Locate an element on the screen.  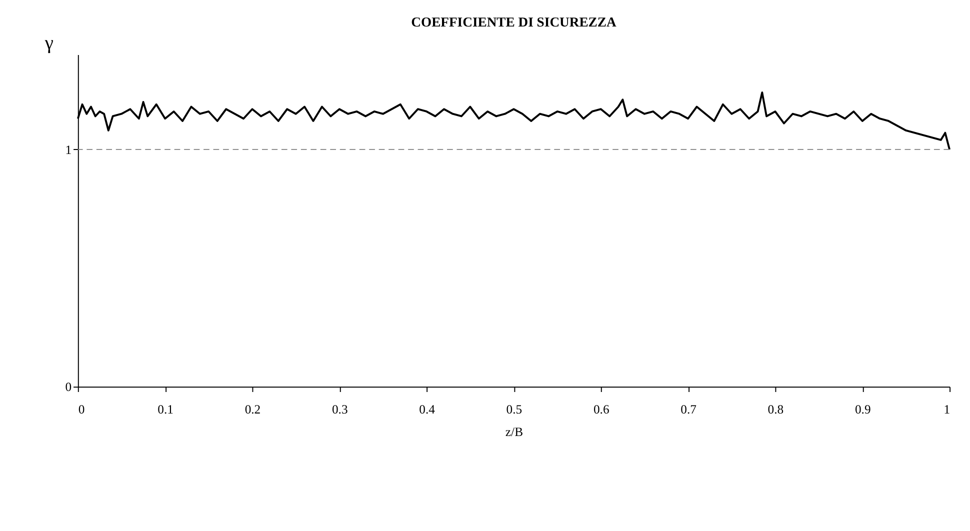
x-tick-label: 0.6 is located at coordinates (601, 409).